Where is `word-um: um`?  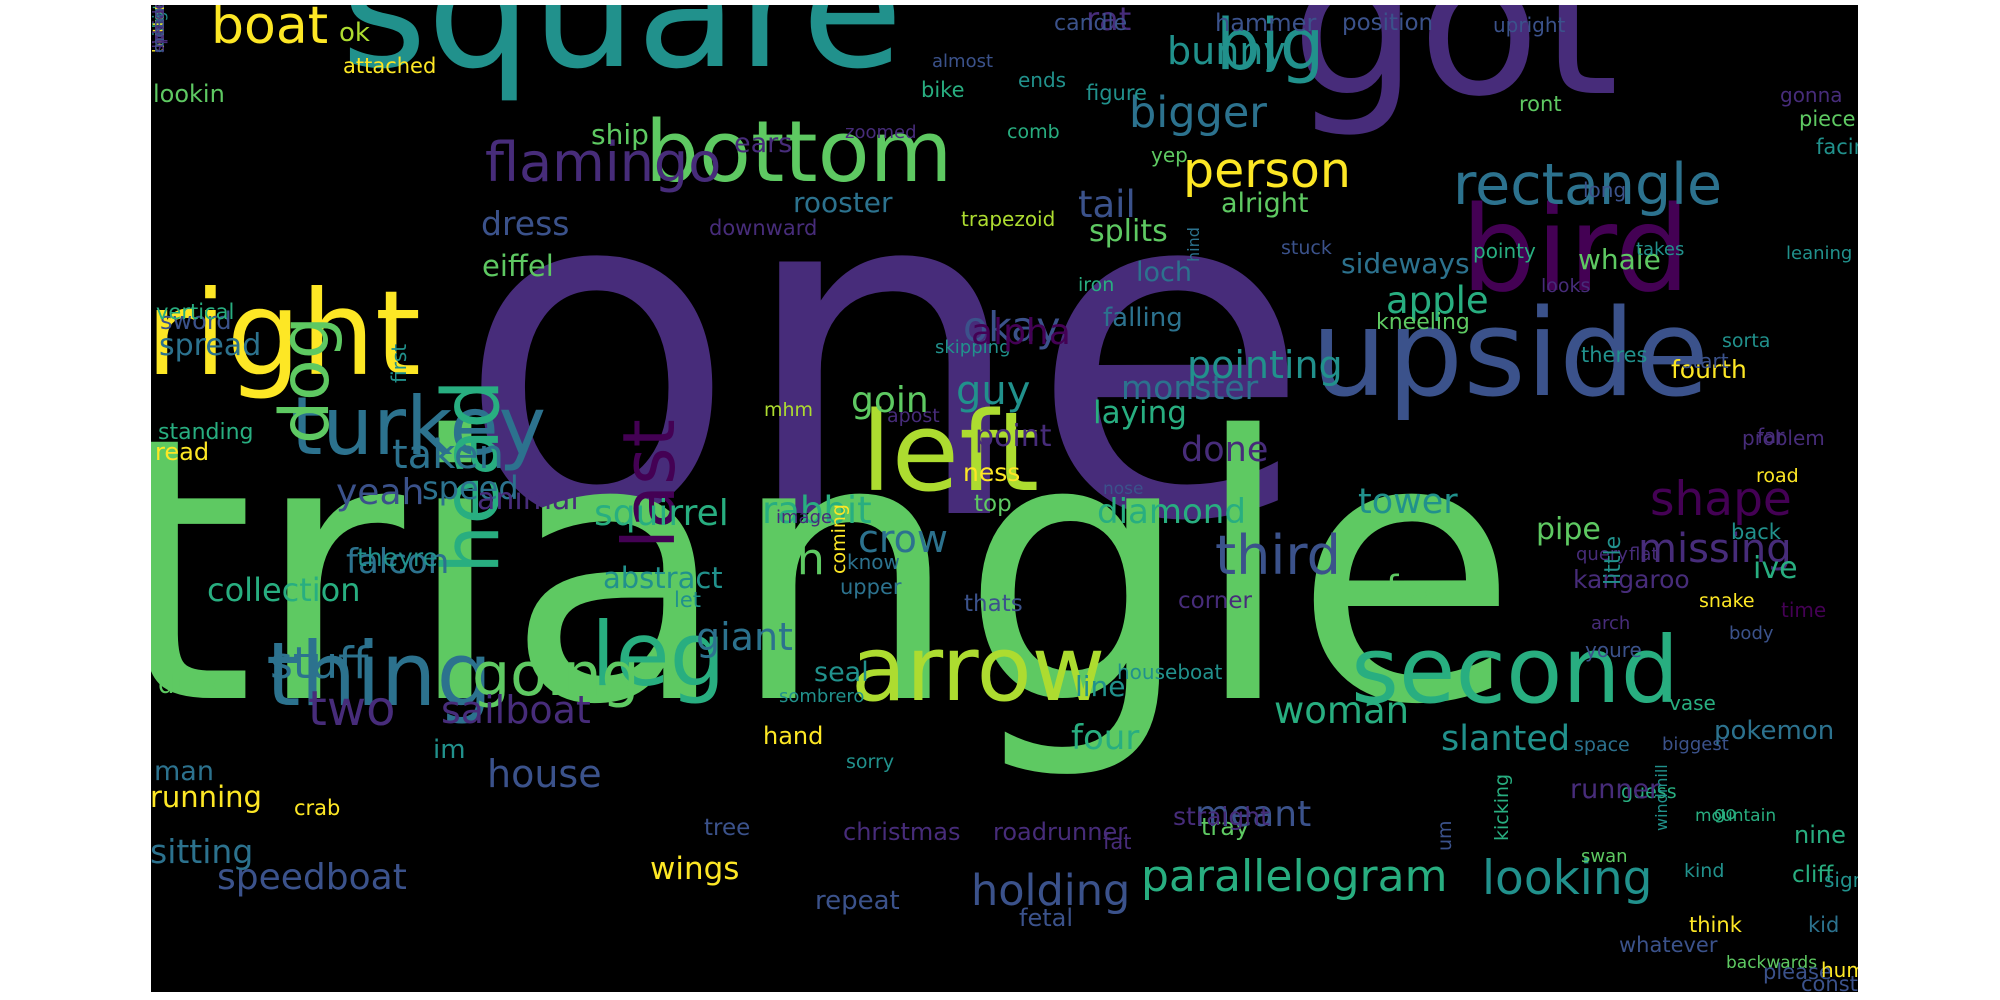 word-um: um is located at coordinates (1445, 835).